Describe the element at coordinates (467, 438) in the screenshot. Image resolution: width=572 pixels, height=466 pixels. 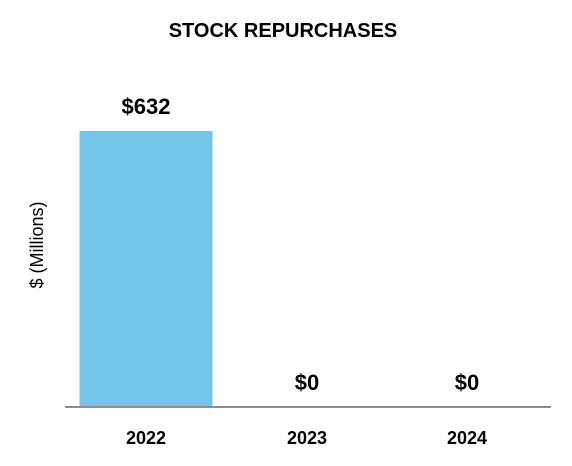
I see `x-tick-label-2024: 2024` at that location.